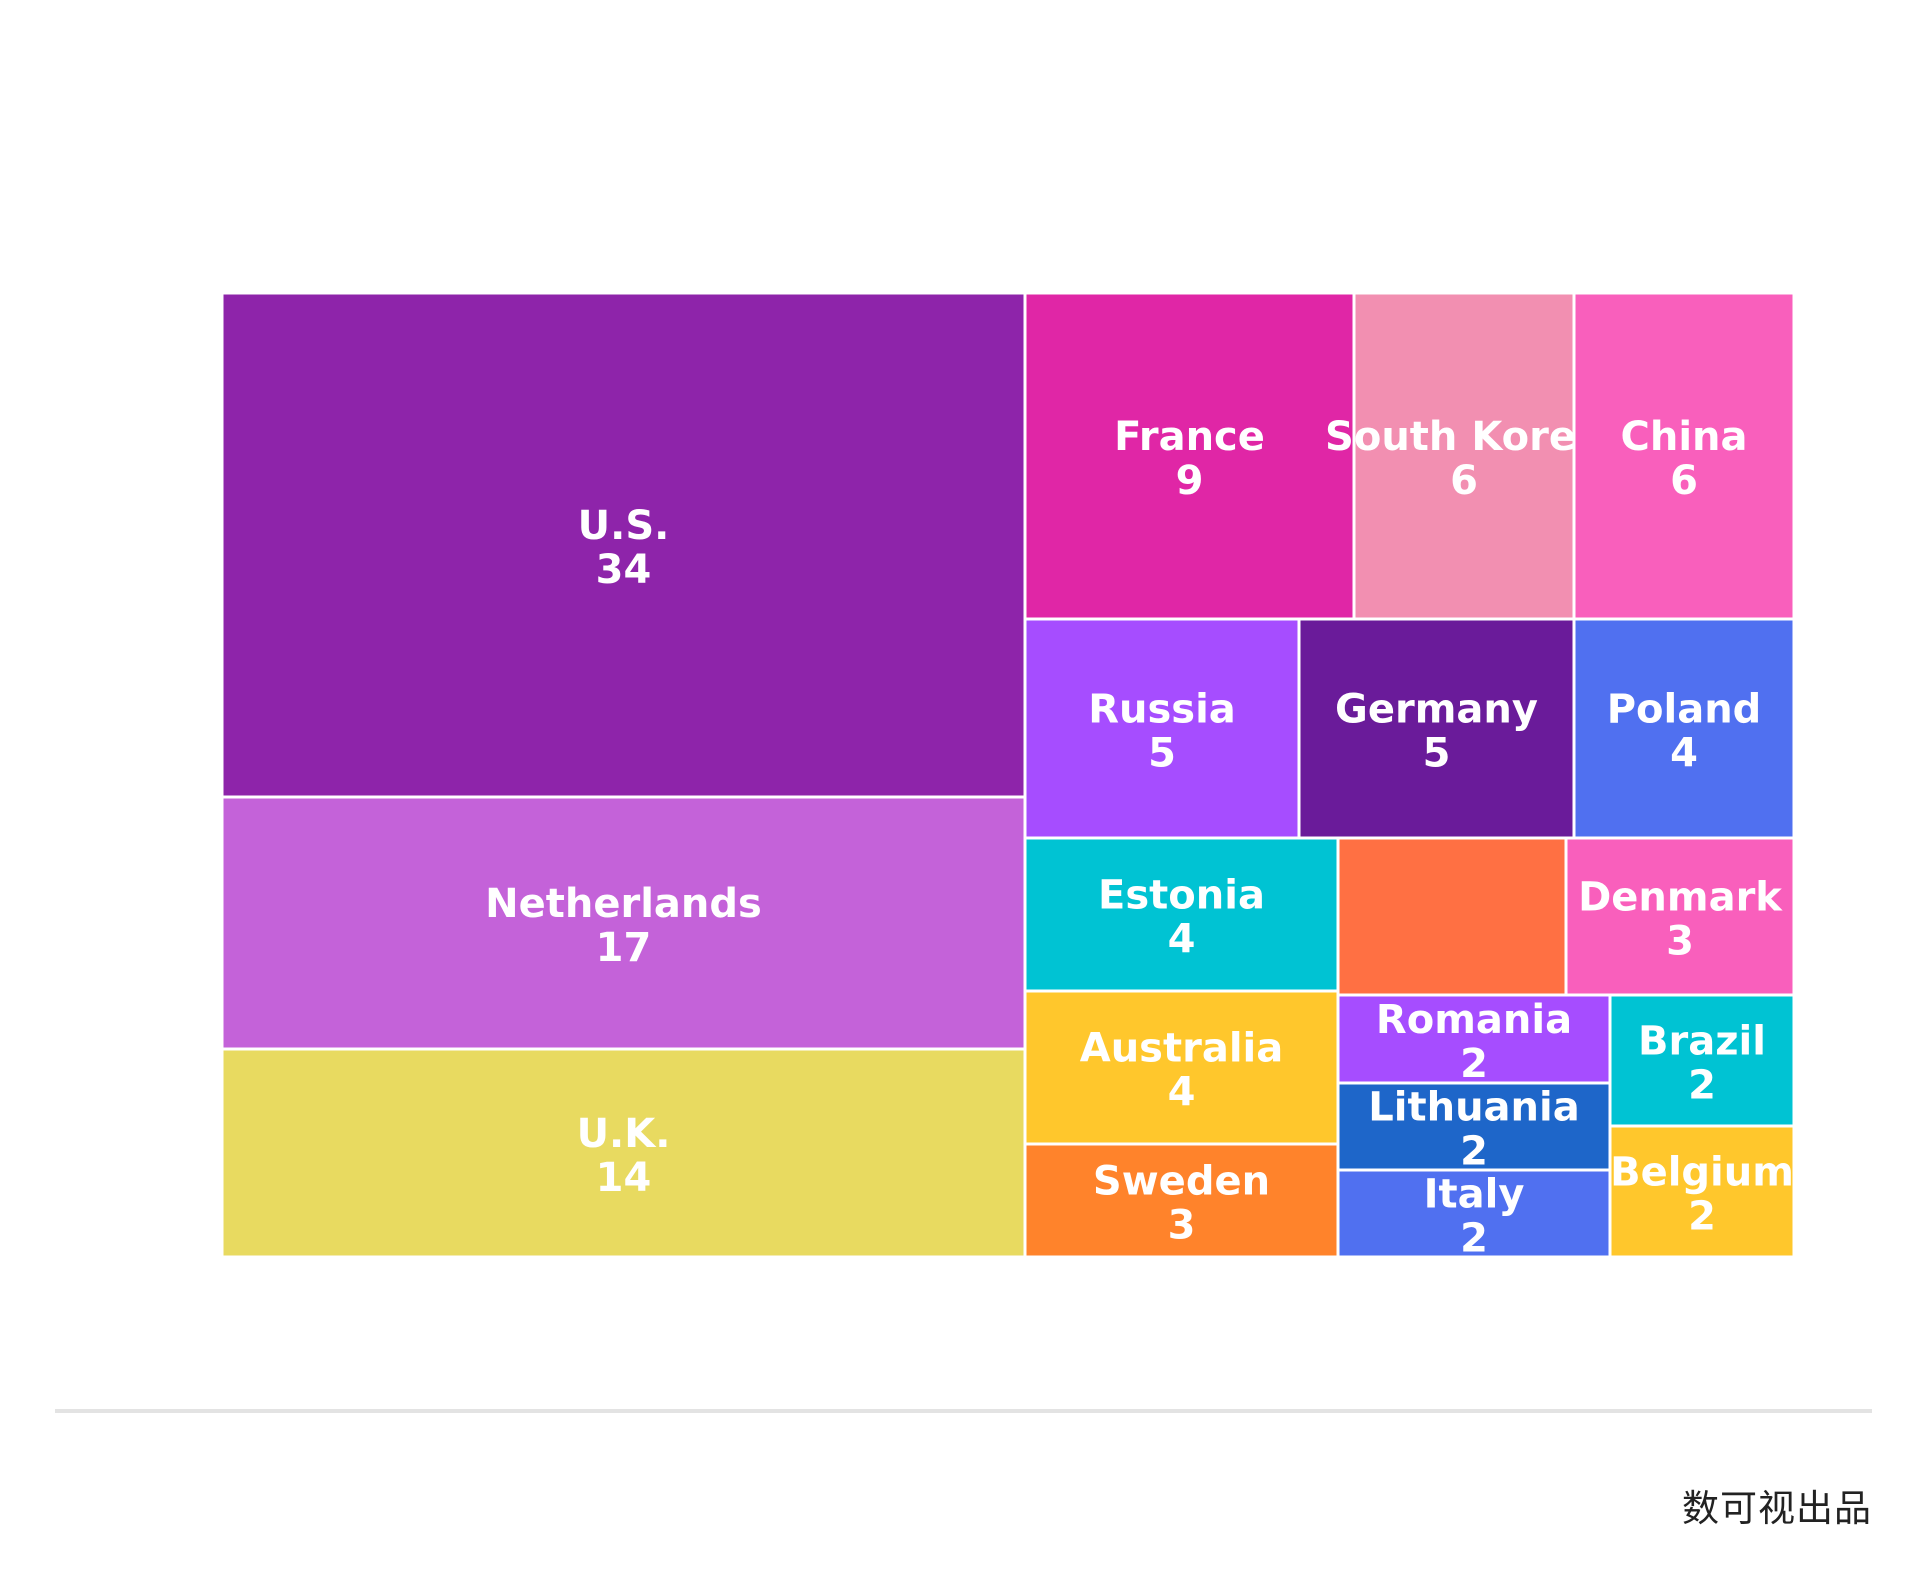  What do you see at coordinates (624, 1178) in the screenshot?
I see `treemap-value-u-k: 14` at bounding box center [624, 1178].